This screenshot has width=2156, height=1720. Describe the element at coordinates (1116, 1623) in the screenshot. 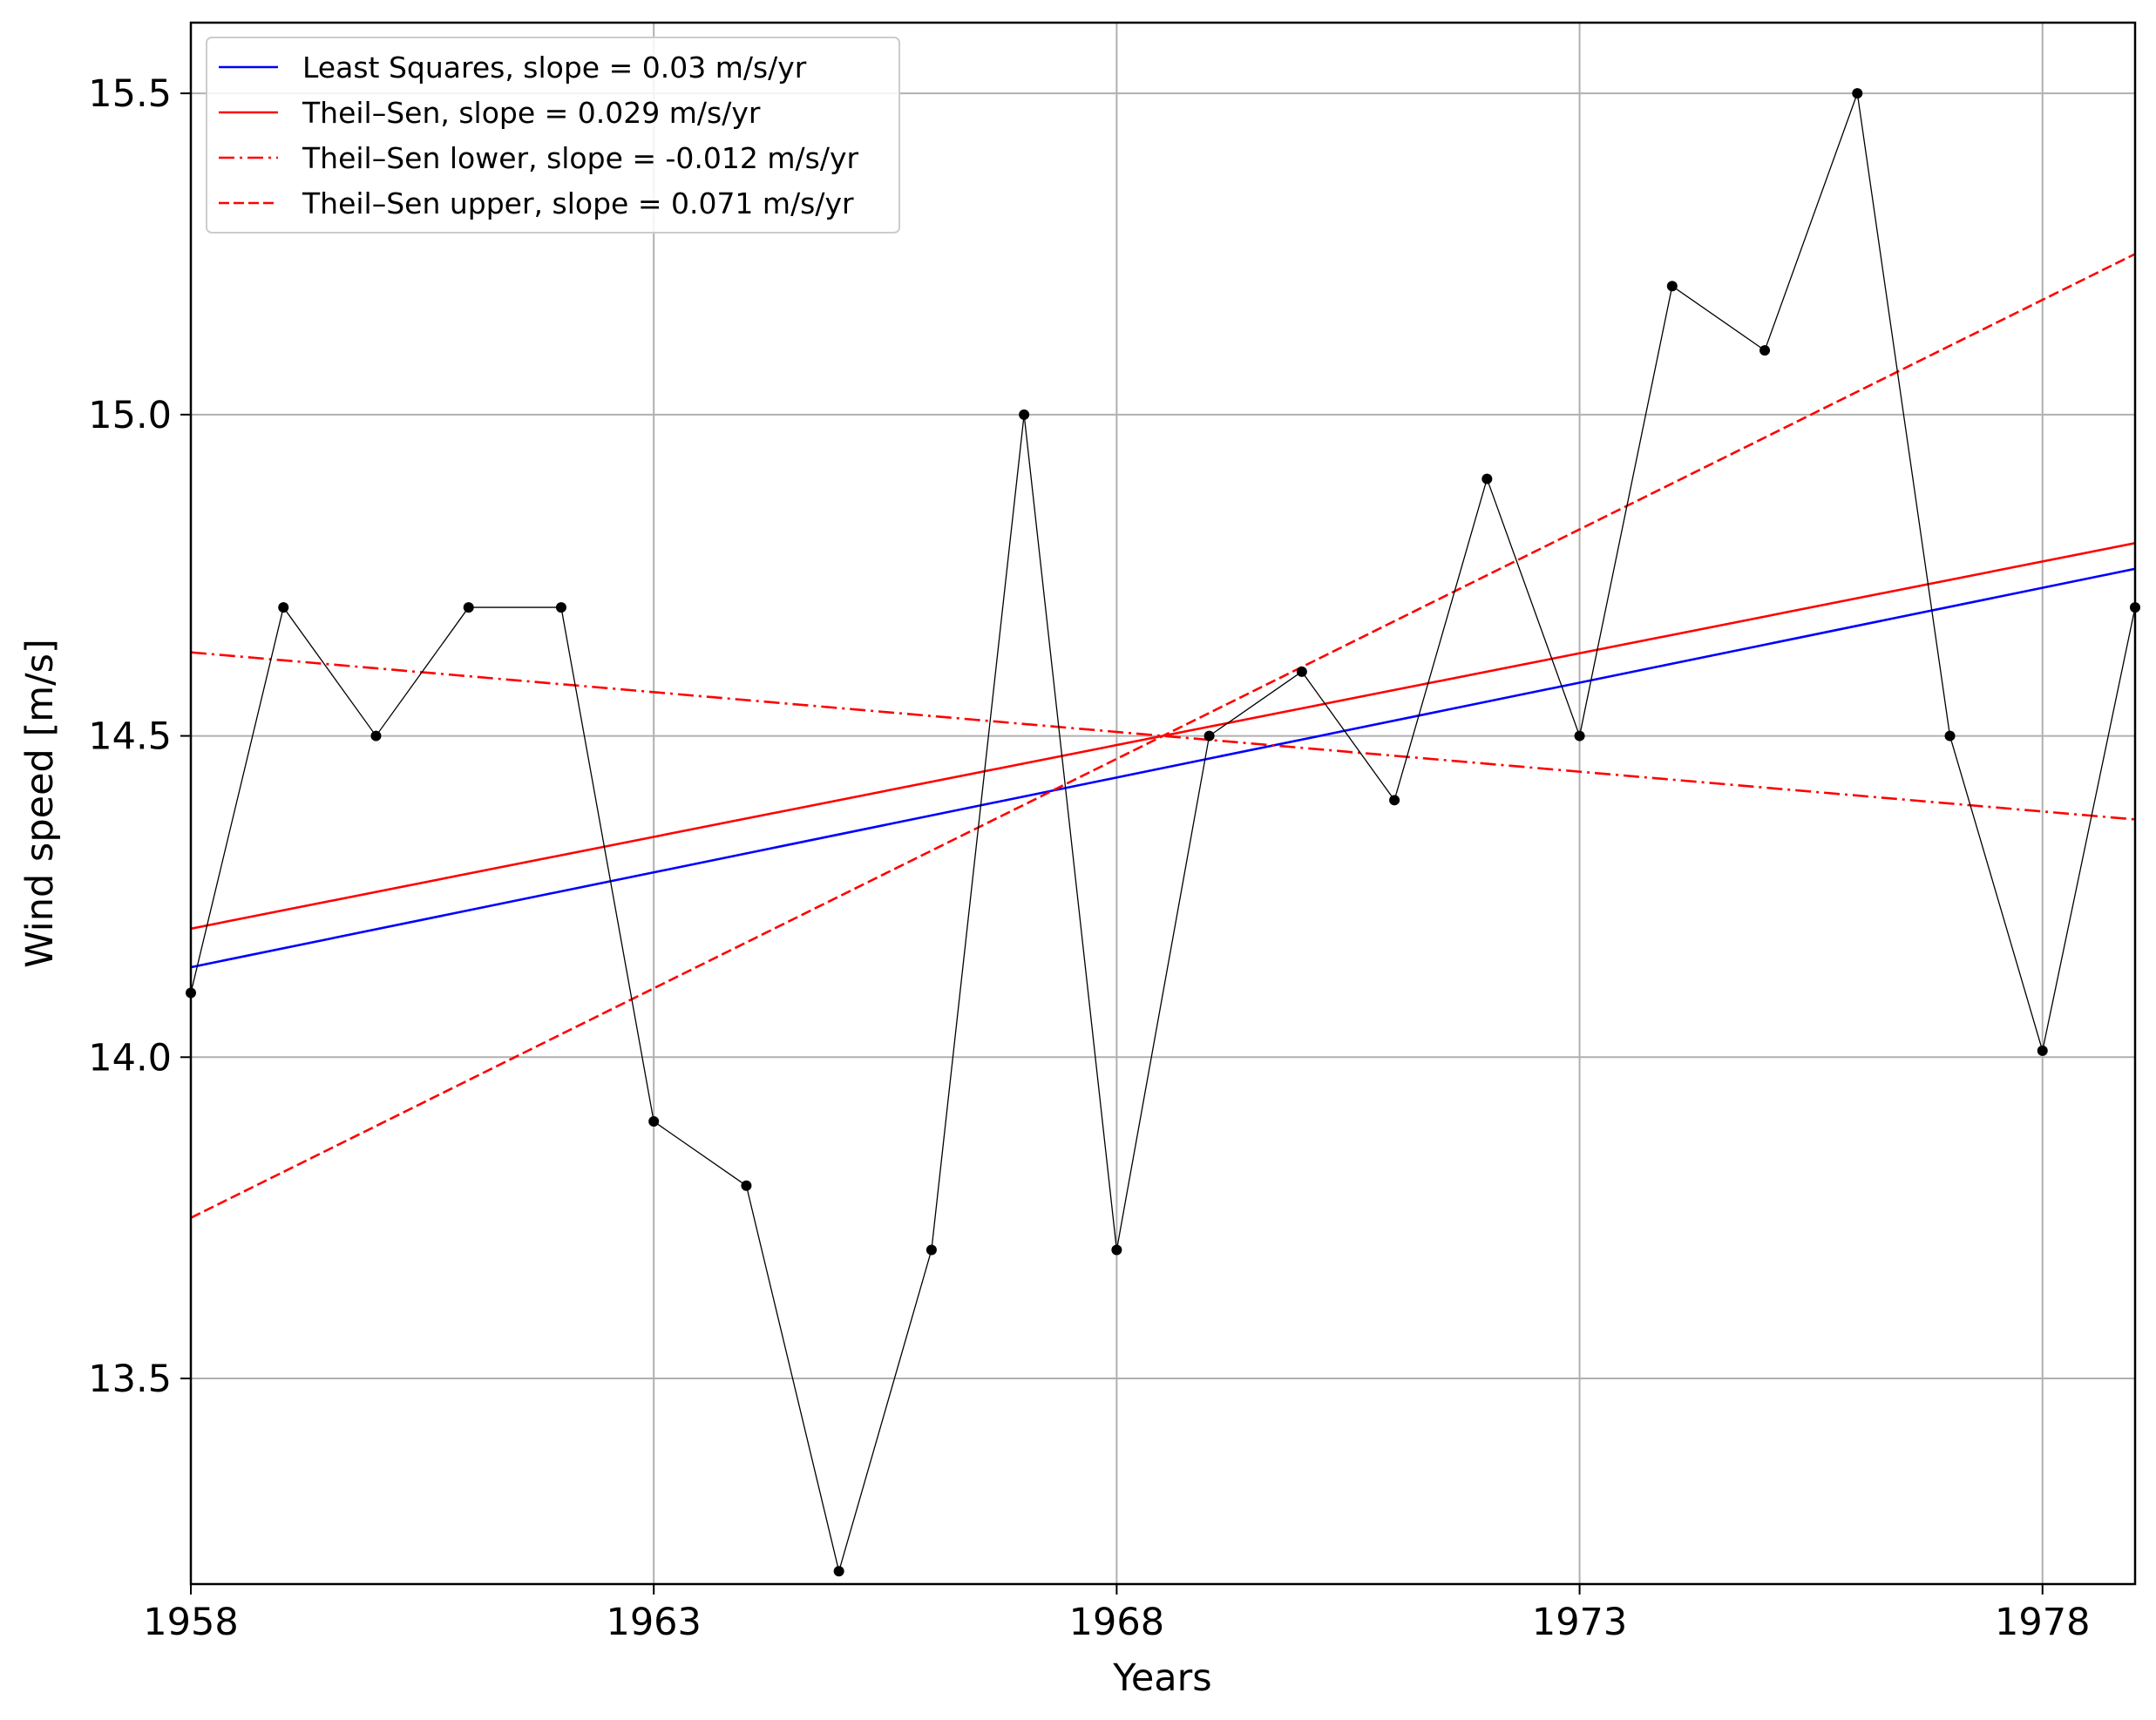

I see `x-tick-label: 1968` at that location.